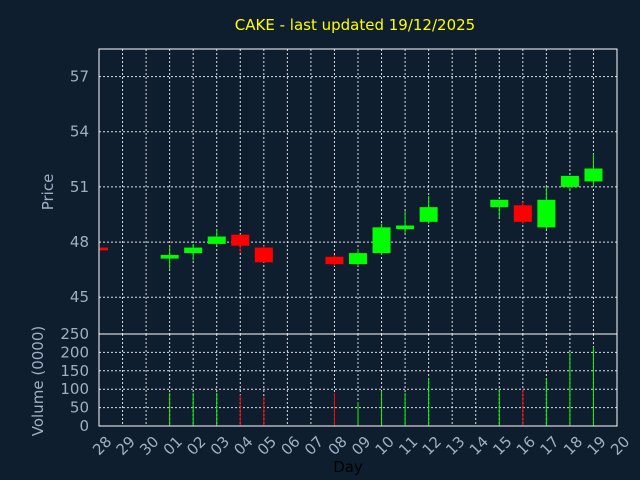 This screenshot has width=640, height=480. Describe the element at coordinates (79, 132) in the screenshot. I see `price-tick-label: 54` at that location.